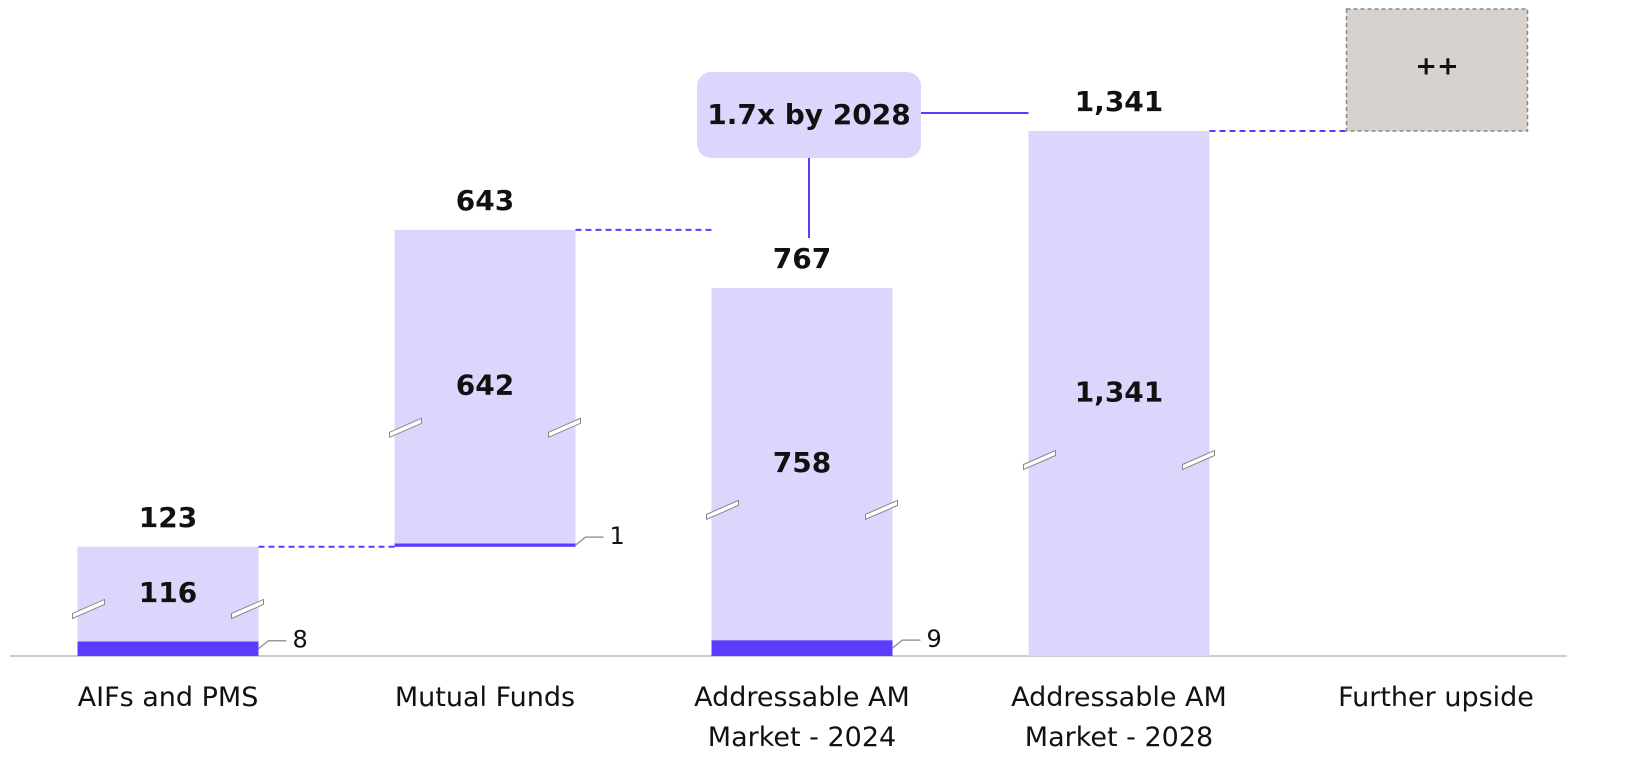 The width and height of the screenshot is (1627, 780). I want to click on total-label: 1,341, so click(1119, 101).